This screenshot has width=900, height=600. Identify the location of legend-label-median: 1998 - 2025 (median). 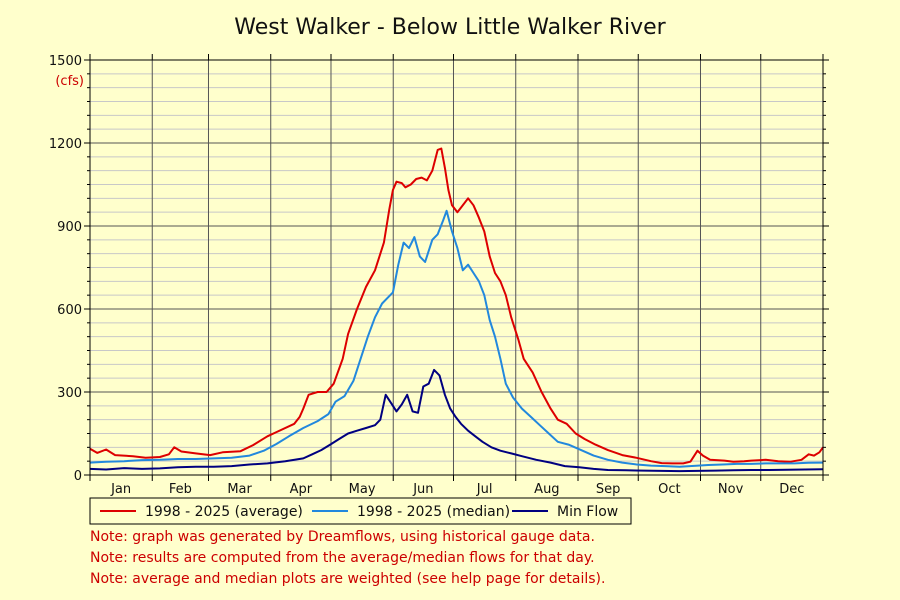
(433, 512).